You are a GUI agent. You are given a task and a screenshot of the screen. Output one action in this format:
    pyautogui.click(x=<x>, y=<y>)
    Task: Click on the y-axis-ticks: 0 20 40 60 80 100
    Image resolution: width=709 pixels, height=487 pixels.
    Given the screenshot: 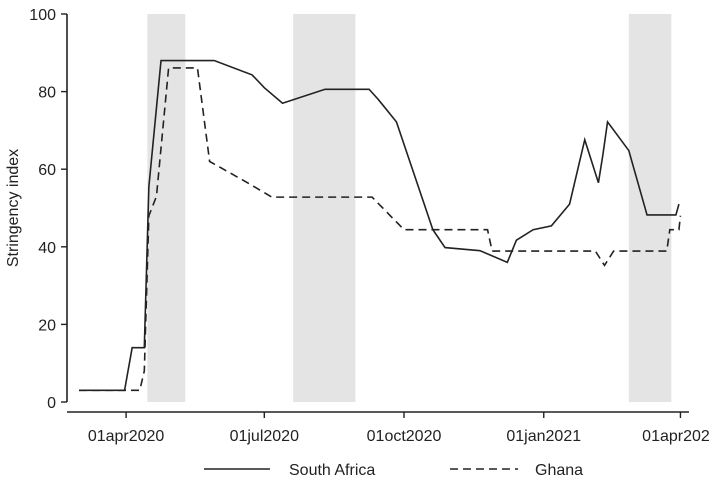 What is the action you would take?
    pyautogui.click(x=48, y=209)
    